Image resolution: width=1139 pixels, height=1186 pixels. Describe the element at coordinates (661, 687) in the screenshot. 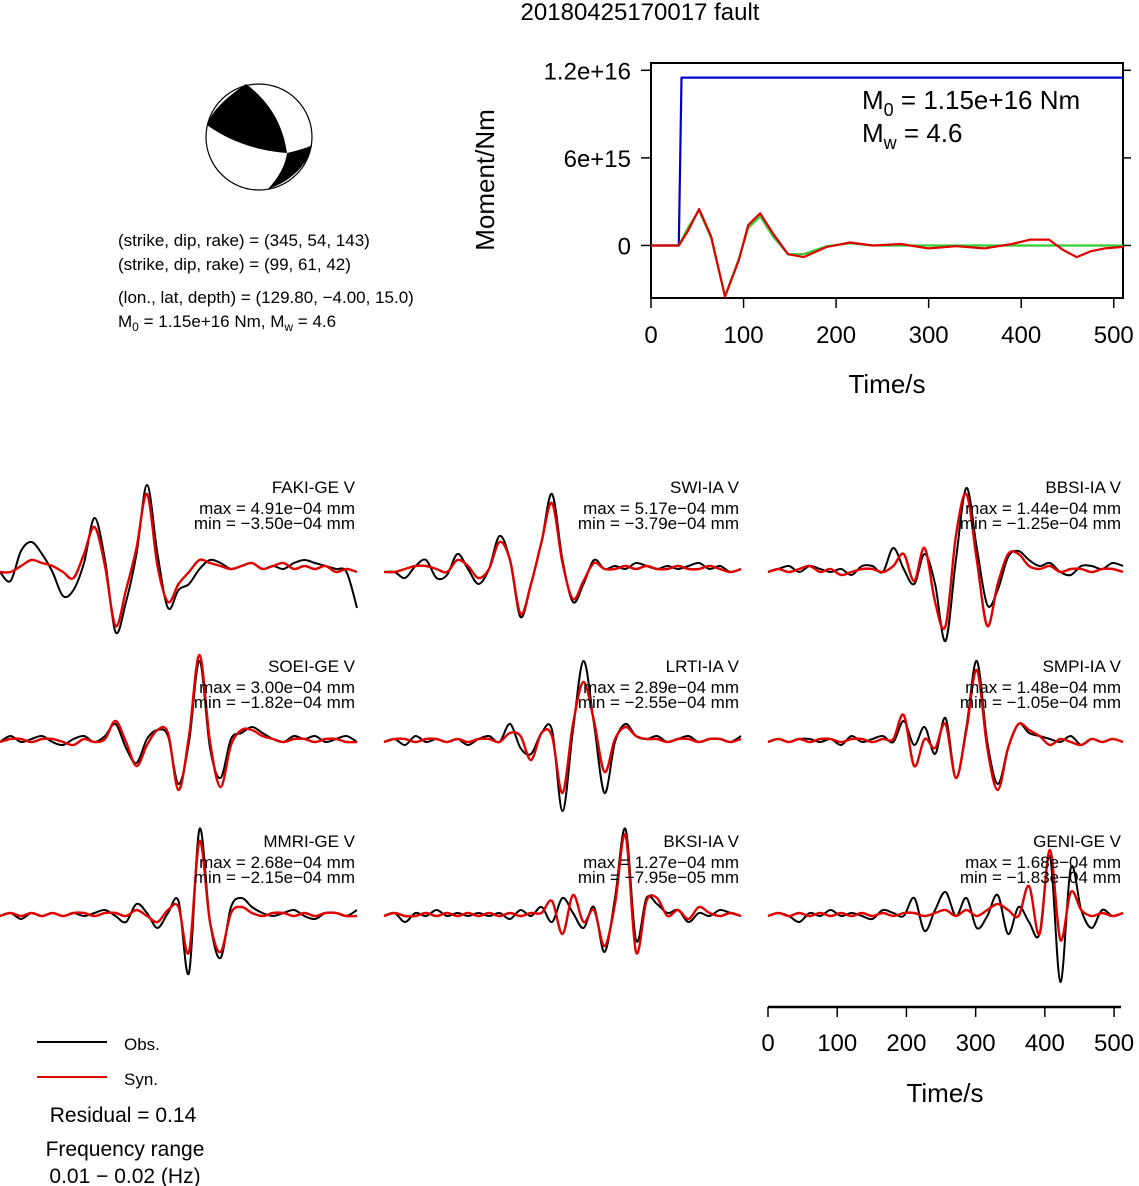

I see `station-max: max = 2.89e−04 mm` at that location.